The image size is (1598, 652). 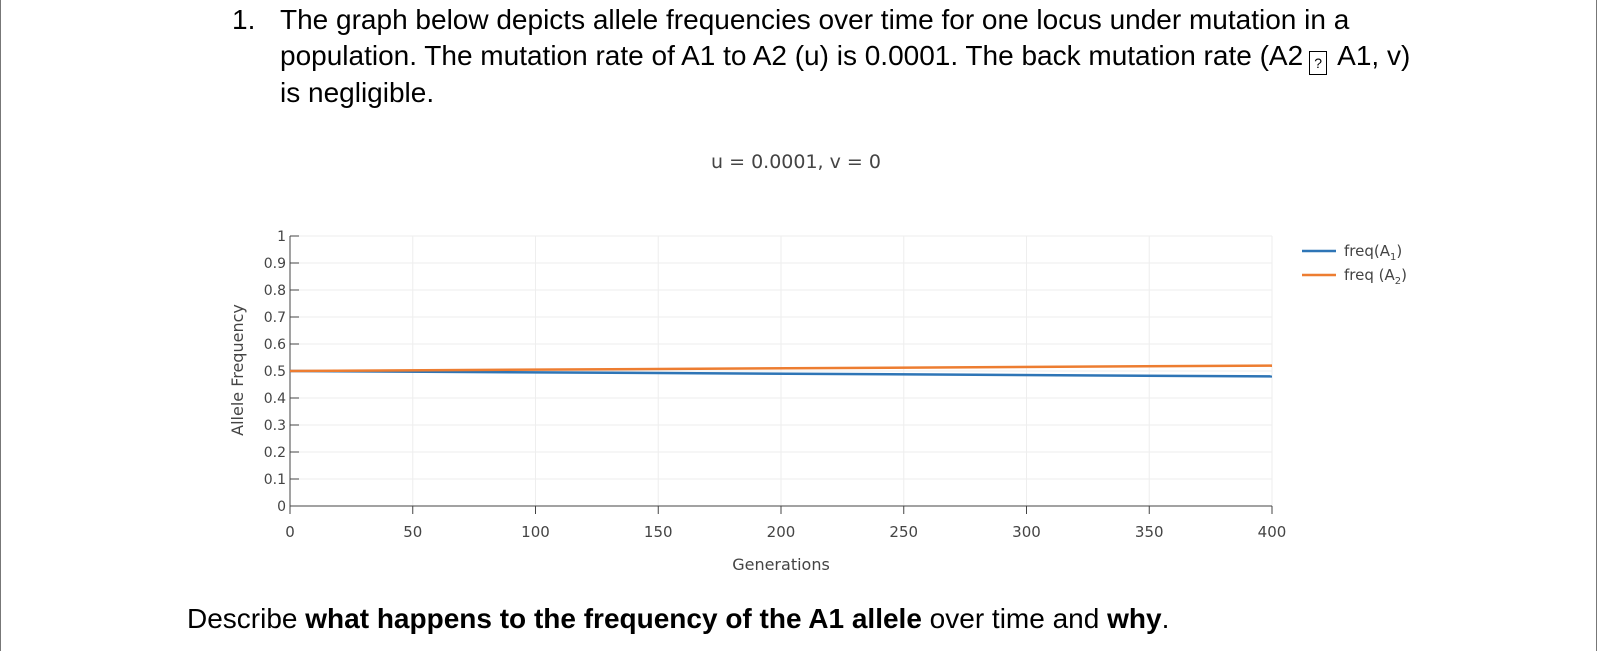 I want to click on y-axis-label: Allele Frequency, so click(x=237, y=370).